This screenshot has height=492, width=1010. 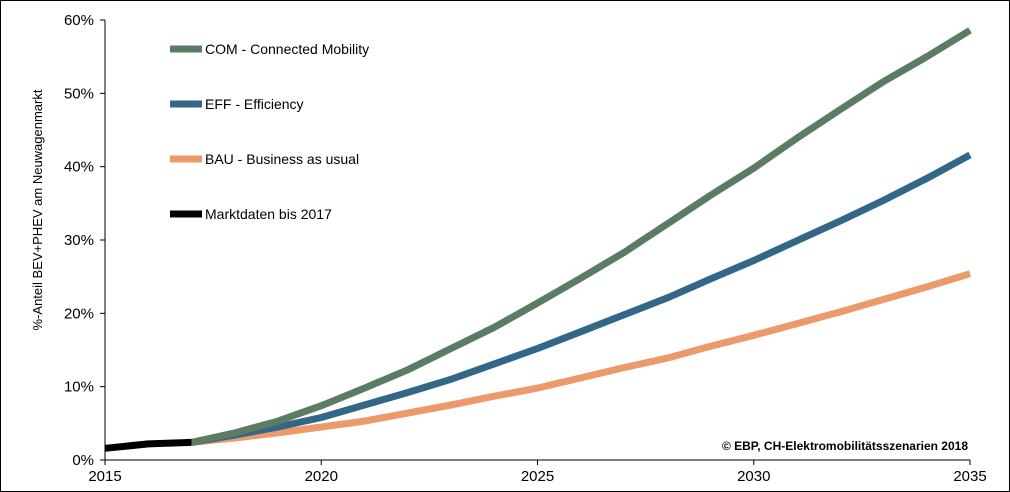 What do you see at coordinates (79, 387) in the screenshot?
I see `y-tick-label: 10%` at bounding box center [79, 387].